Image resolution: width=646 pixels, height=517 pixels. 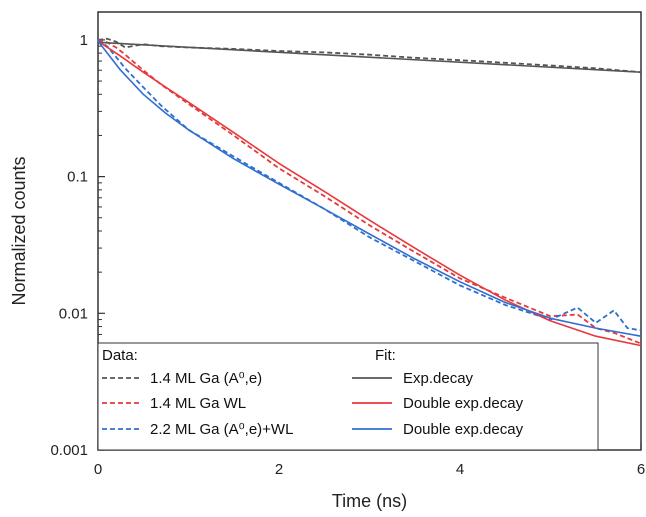 What do you see at coordinates (120, 355) in the screenshot?
I see `legend-data-heading: Data:` at bounding box center [120, 355].